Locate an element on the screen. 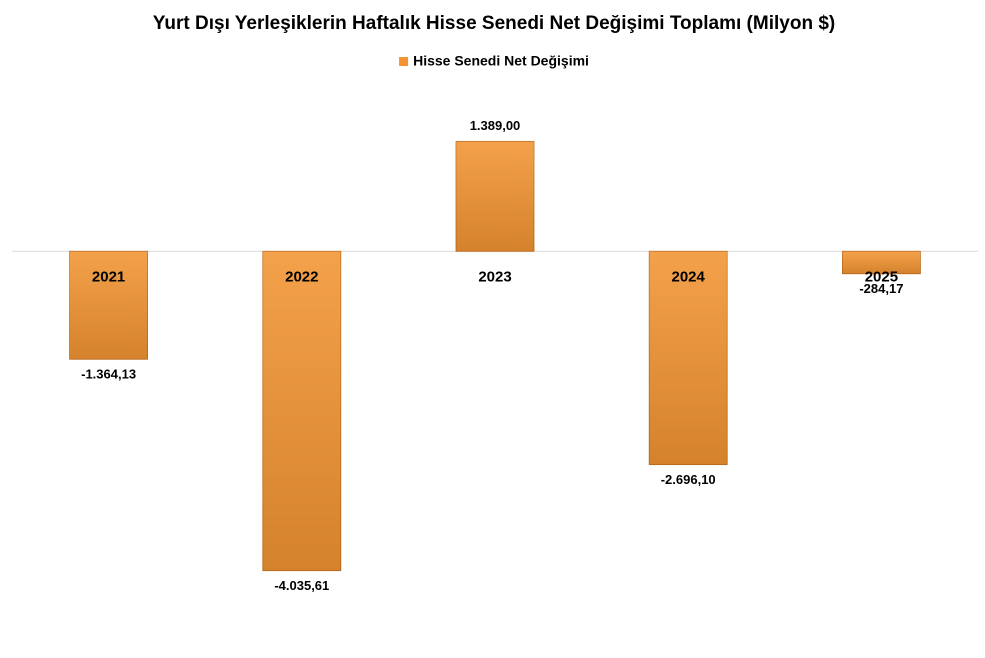 This screenshot has height=658, width=985. legend-swatch is located at coordinates (404, 61).